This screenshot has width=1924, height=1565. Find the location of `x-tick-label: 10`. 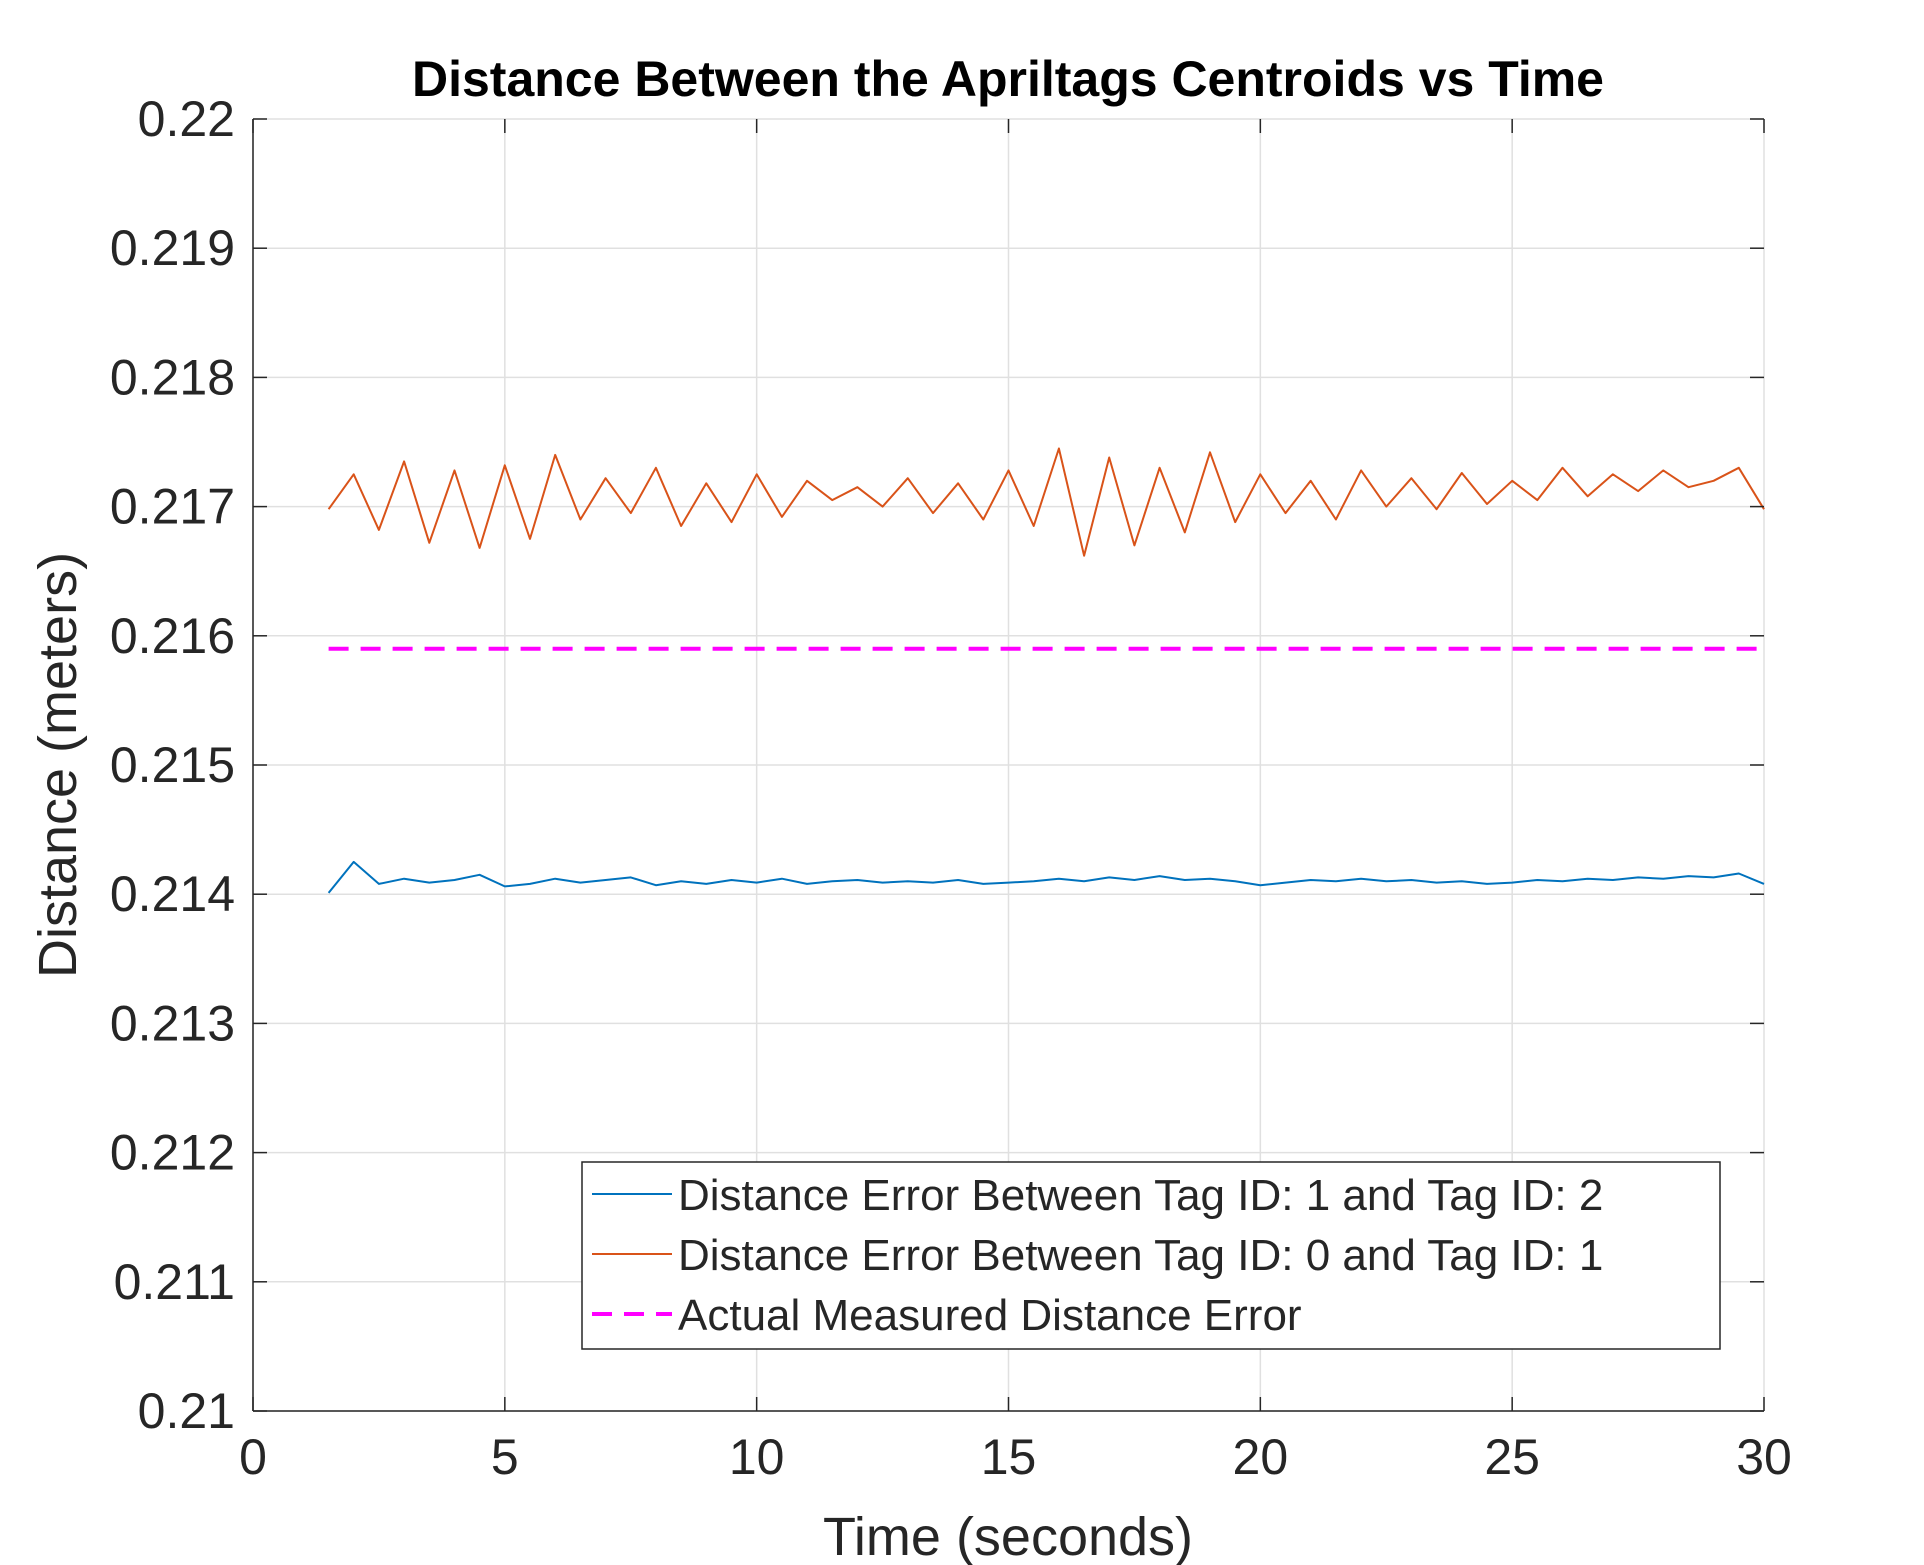

x-tick-label: 10 is located at coordinates (757, 1457).